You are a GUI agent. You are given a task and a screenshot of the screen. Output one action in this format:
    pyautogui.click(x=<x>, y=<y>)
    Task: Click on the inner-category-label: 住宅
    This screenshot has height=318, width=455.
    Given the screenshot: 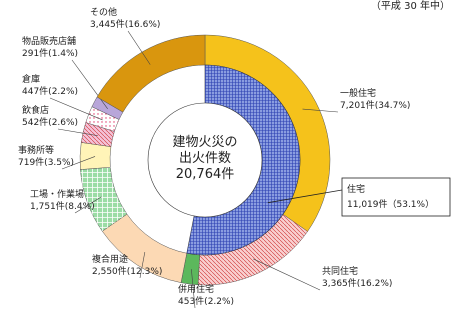 What is the action you would take?
    pyautogui.click(x=356, y=189)
    